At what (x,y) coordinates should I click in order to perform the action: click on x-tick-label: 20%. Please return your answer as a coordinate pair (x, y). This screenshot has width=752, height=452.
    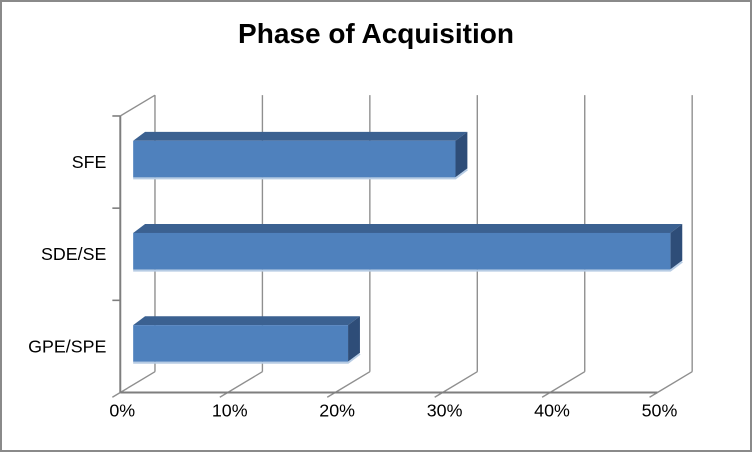
    Looking at the image, I should click on (337, 410).